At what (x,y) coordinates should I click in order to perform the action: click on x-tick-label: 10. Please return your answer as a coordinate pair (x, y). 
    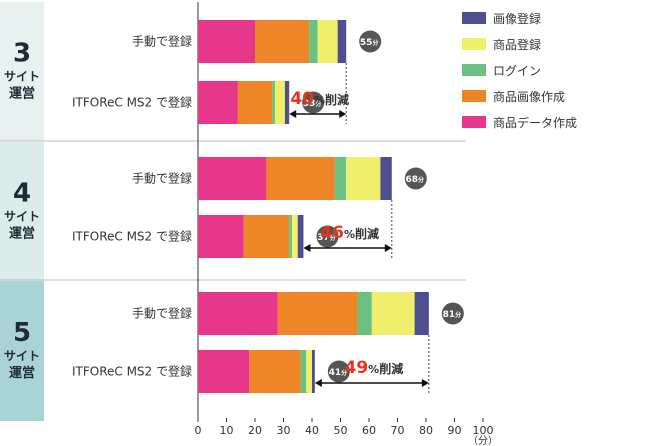
    Looking at the image, I should click on (227, 430).